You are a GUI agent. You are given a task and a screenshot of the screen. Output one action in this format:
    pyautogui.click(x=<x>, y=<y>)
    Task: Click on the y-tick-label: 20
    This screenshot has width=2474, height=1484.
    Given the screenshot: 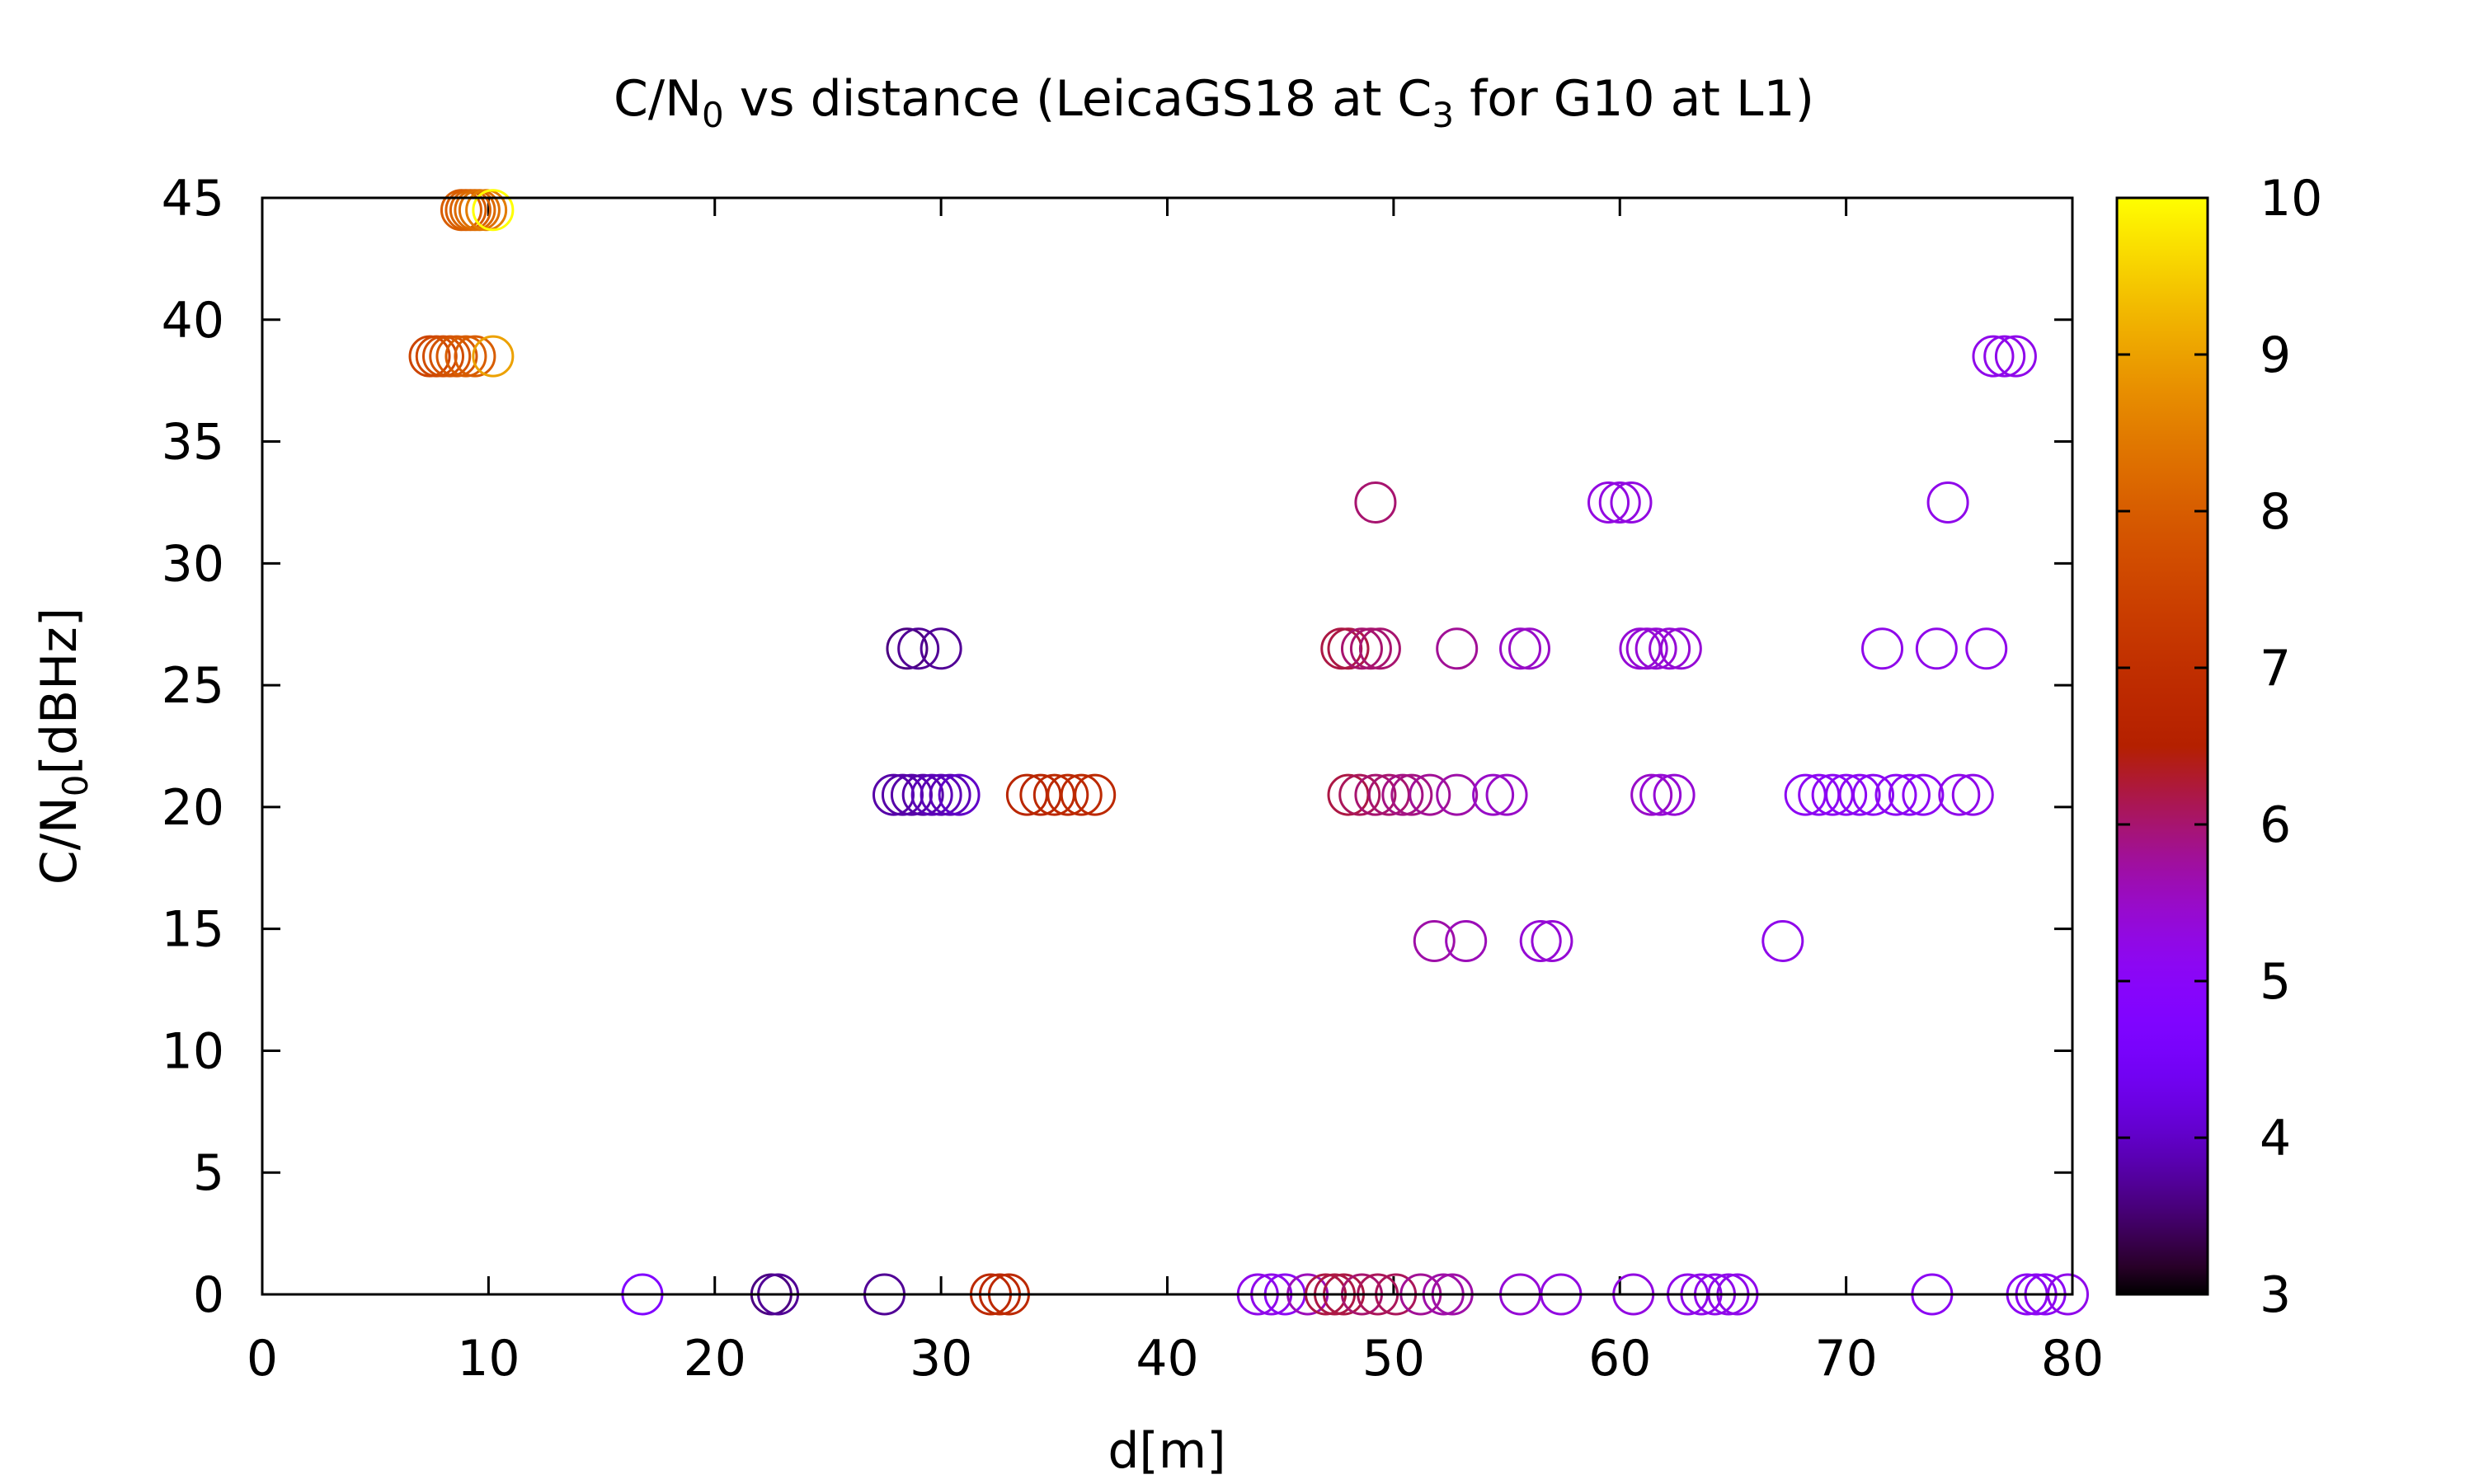 What is the action you would take?
    pyautogui.click(x=193, y=808)
    